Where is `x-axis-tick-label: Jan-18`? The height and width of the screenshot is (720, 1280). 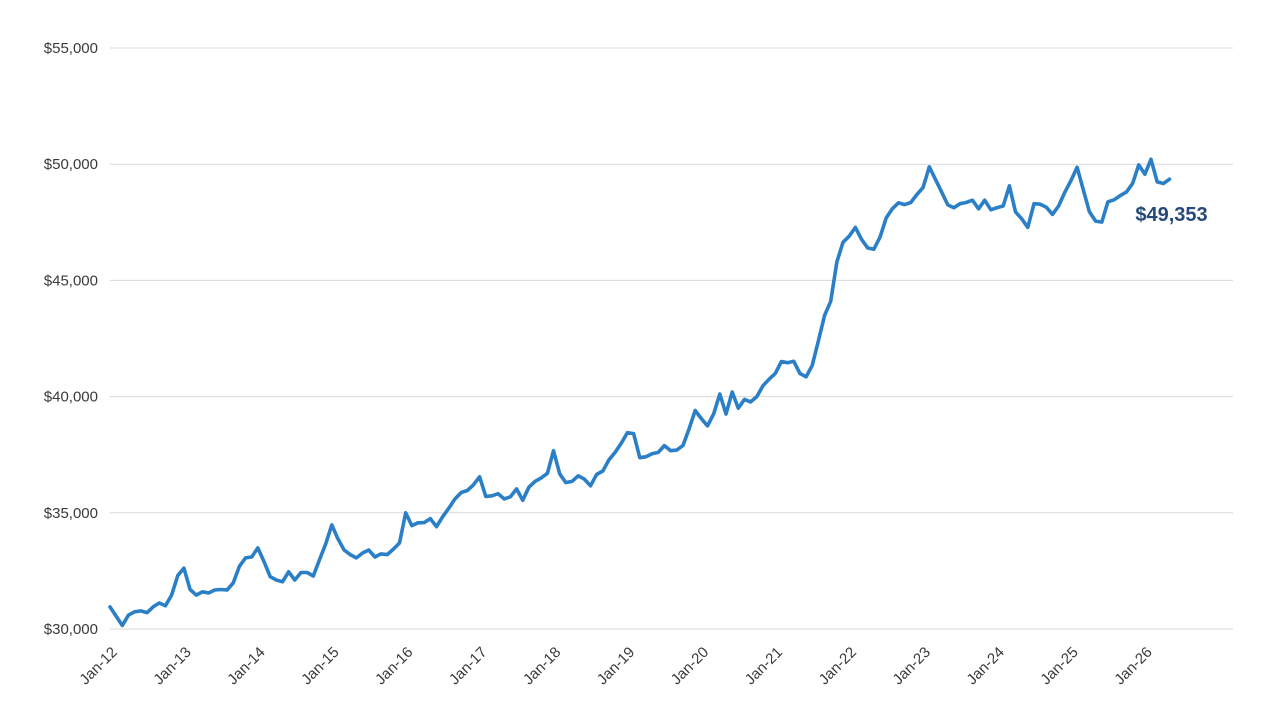 x-axis-tick-label: Jan-18 is located at coordinates (542, 666).